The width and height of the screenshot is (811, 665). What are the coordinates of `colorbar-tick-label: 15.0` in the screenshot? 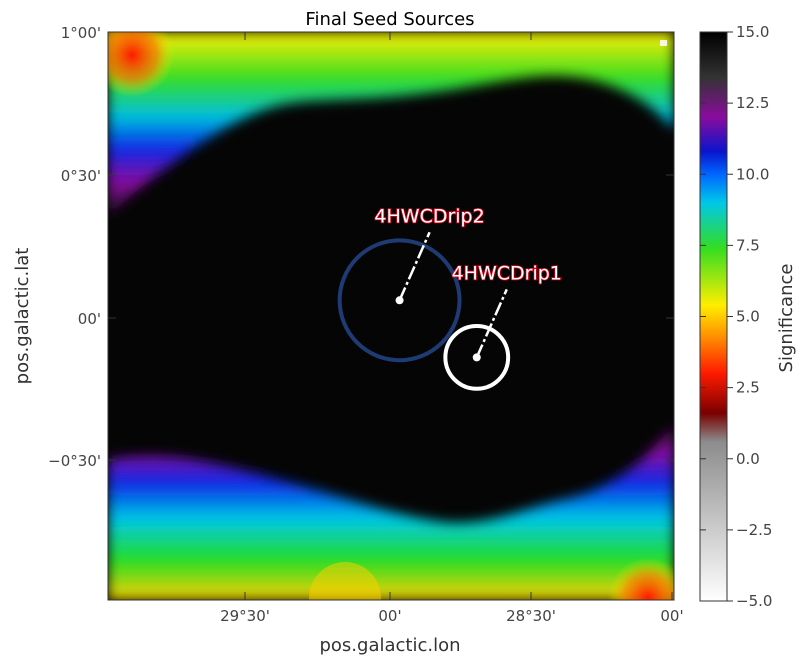 It's located at (752, 32).